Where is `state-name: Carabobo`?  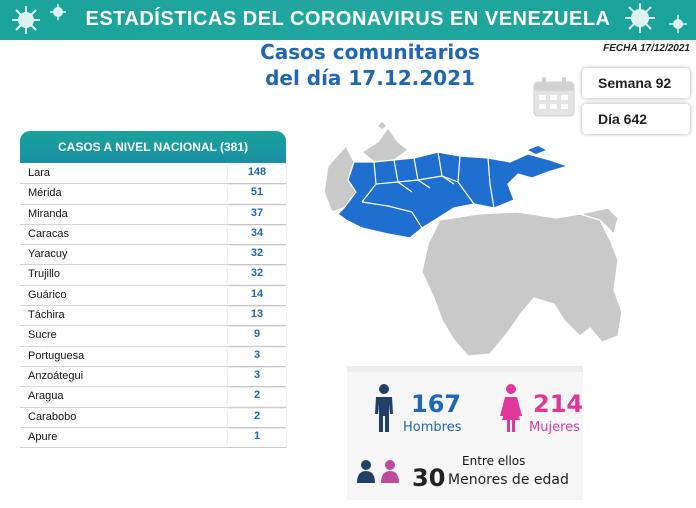 state-name: Carabobo is located at coordinates (52, 416).